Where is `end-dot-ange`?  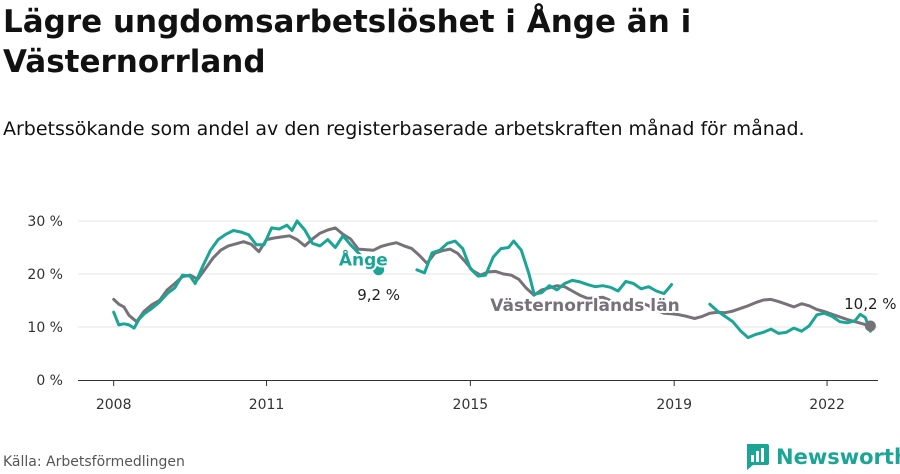
end-dot-ange is located at coordinates (379, 270).